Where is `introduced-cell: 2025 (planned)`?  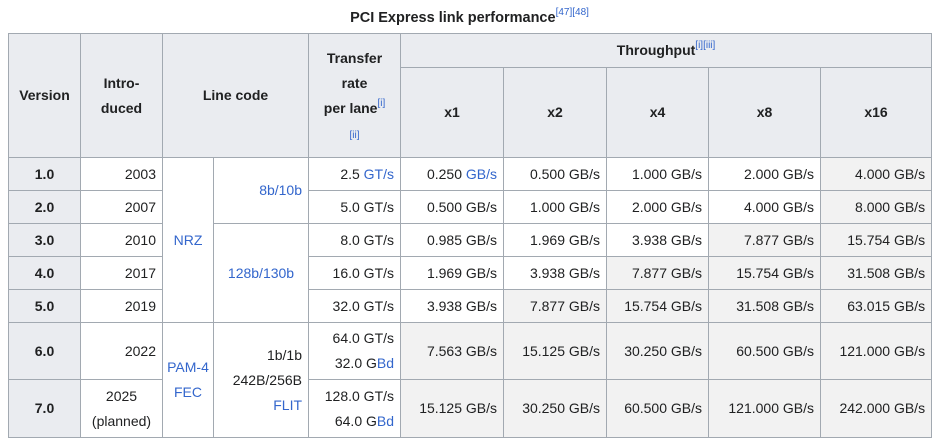 introduced-cell: 2025 (planned) is located at coordinates (121, 408).